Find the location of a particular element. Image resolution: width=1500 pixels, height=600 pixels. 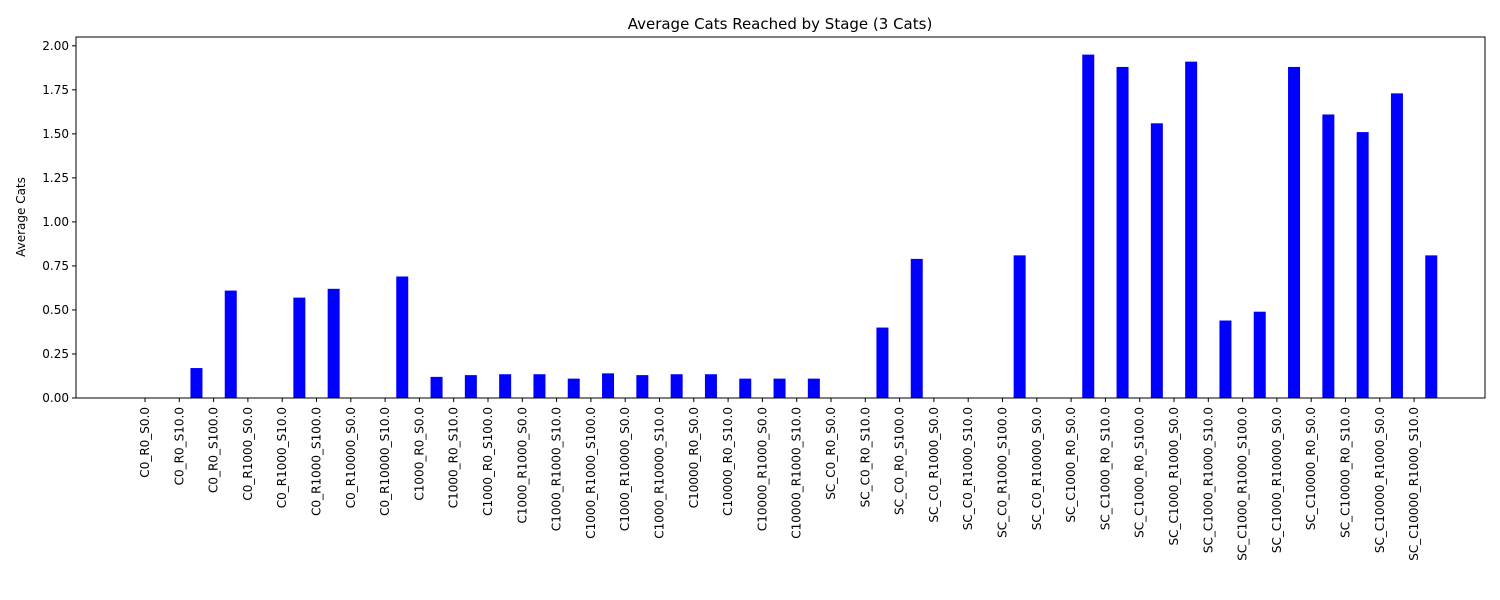

y-tick-label: 1.25 is located at coordinates (55, 178).